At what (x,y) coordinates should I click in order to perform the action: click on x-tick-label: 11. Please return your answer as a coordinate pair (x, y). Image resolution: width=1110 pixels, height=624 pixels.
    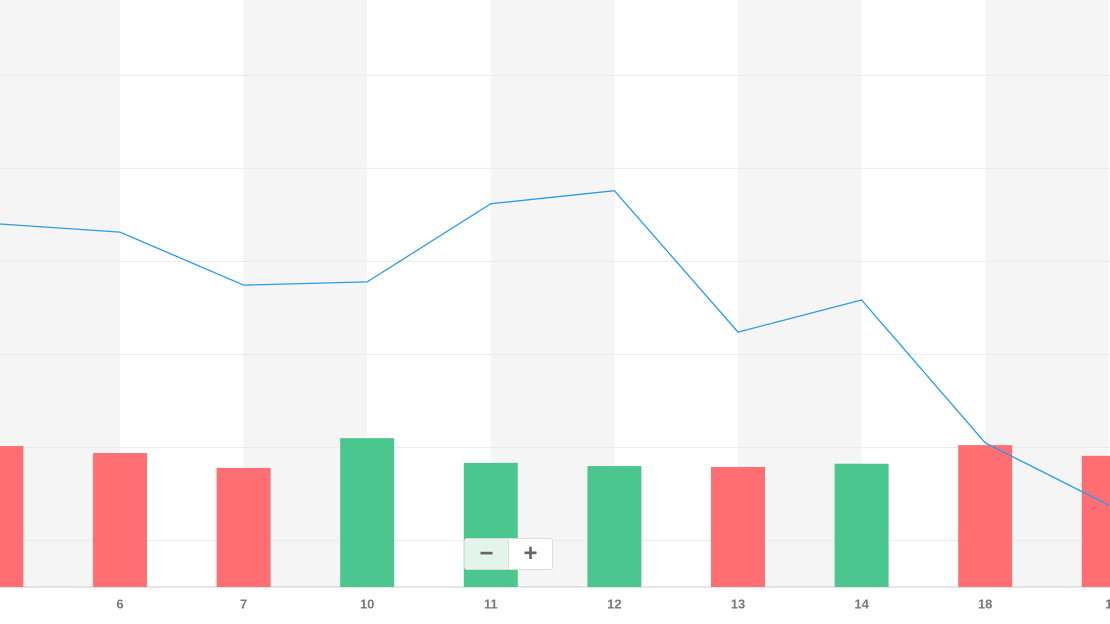
    Looking at the image, I should click on (491, 603).